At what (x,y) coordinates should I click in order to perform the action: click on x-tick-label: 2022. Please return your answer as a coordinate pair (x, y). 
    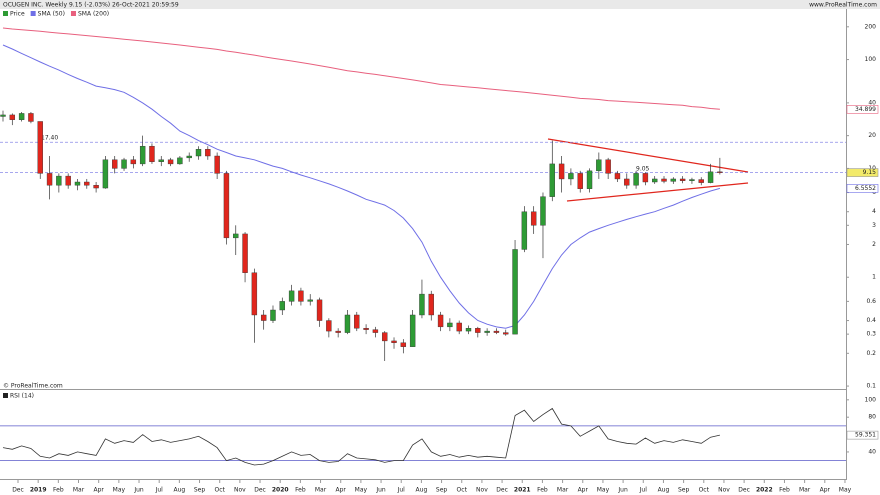
    Looking at the image, I should click on (764, 490).